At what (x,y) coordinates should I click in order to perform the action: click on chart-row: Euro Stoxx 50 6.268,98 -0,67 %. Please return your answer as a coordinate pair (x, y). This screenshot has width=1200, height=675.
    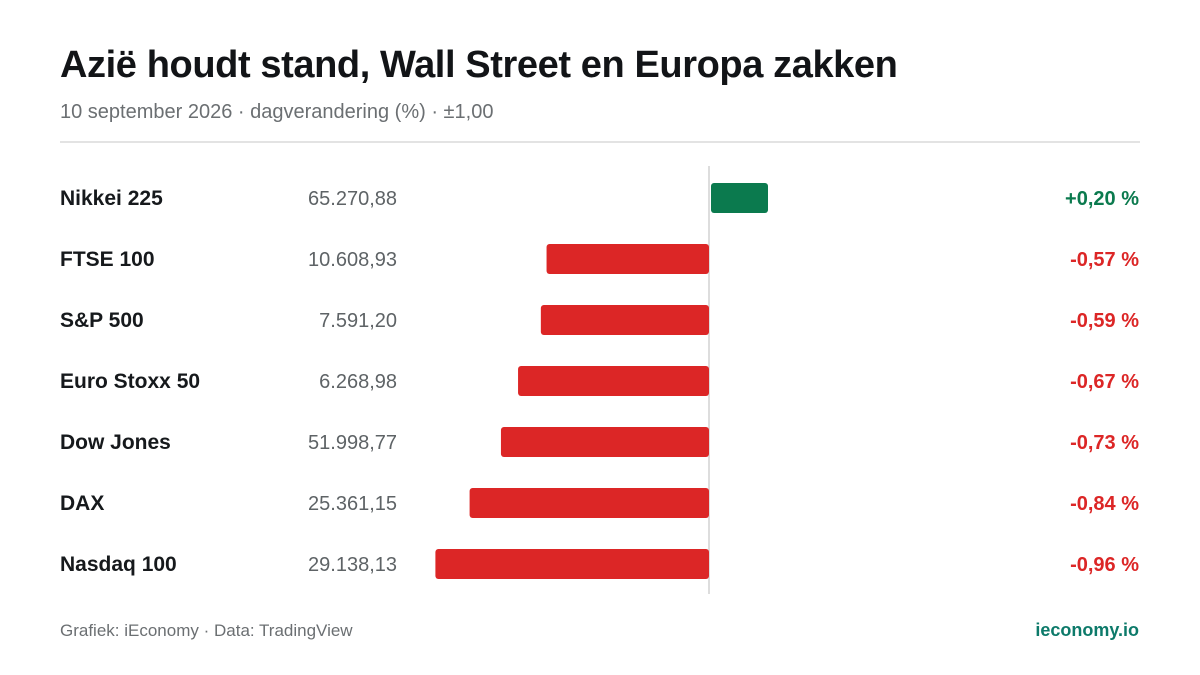
    Looking at the image, I should click on (599, 381).